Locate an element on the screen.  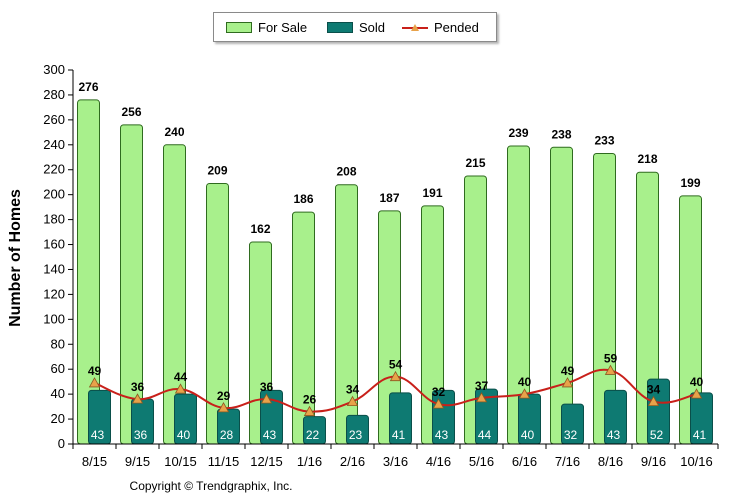
x-tick-label: 11/15 is located at coordinates (224, 461).